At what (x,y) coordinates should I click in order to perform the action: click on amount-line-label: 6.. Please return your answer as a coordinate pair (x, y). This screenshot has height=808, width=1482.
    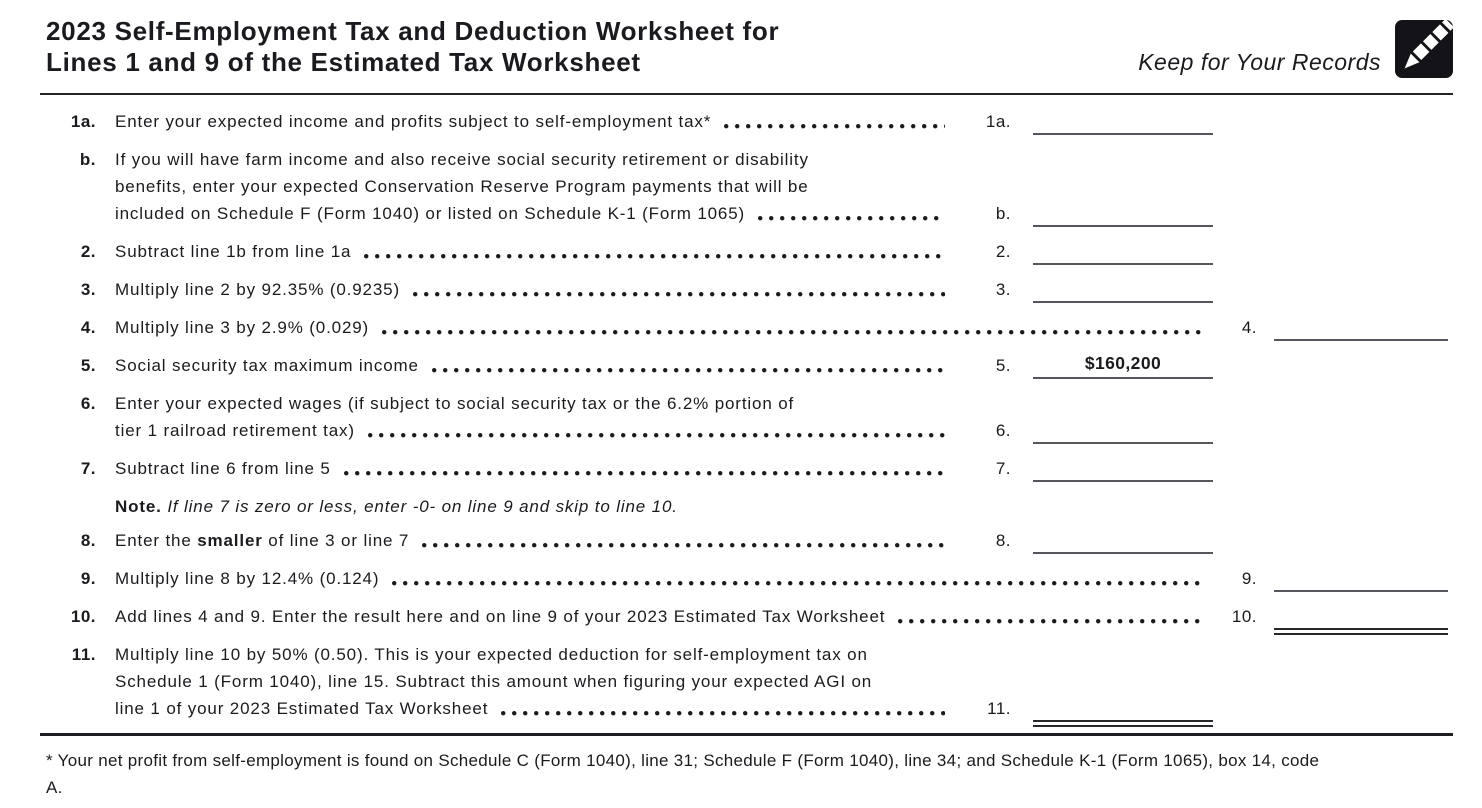
    Looking at the image, I should click on (1003, 430).